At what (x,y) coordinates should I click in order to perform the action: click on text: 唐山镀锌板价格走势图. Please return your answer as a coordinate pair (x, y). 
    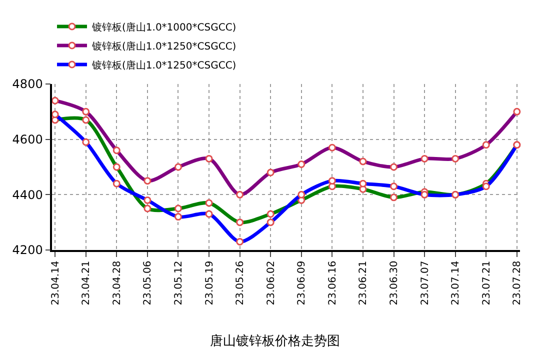
    Looking at the image, I should click on (275, 341).